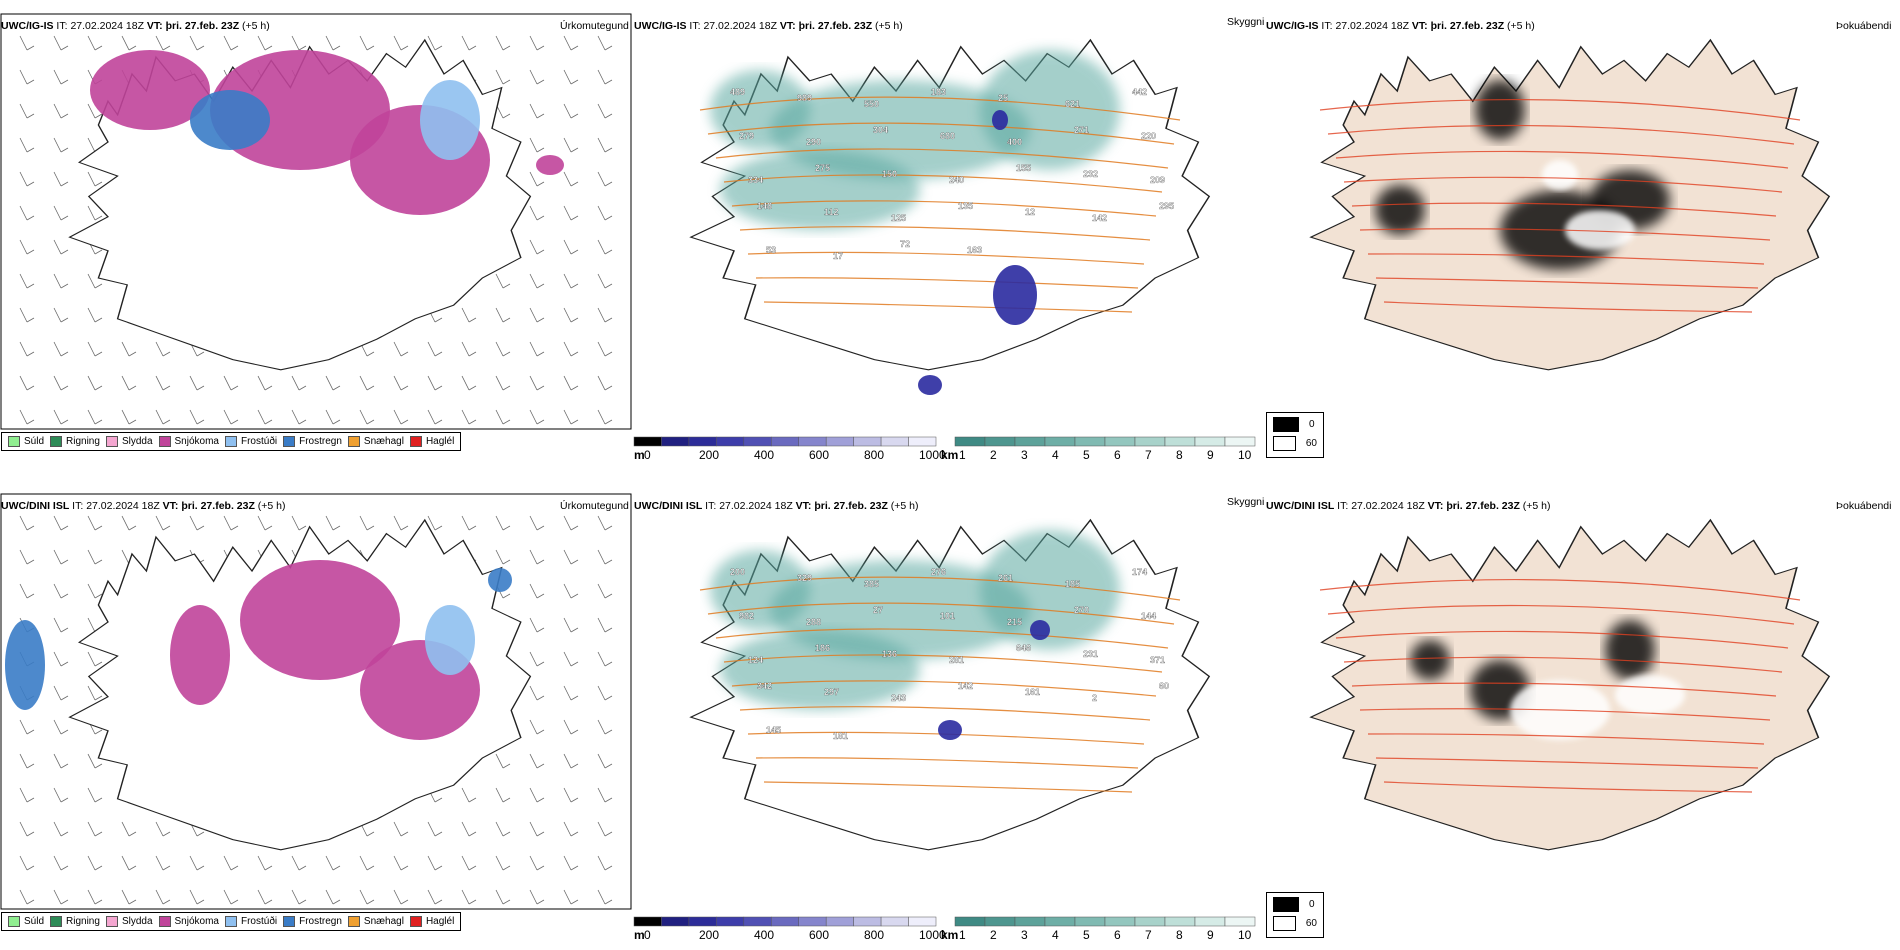 The width and height of the screenshot is (1900, 950). Describe the element at coordinates (1081, 130) in the screenshot. I see `cloud-base-label: 271` at that location.